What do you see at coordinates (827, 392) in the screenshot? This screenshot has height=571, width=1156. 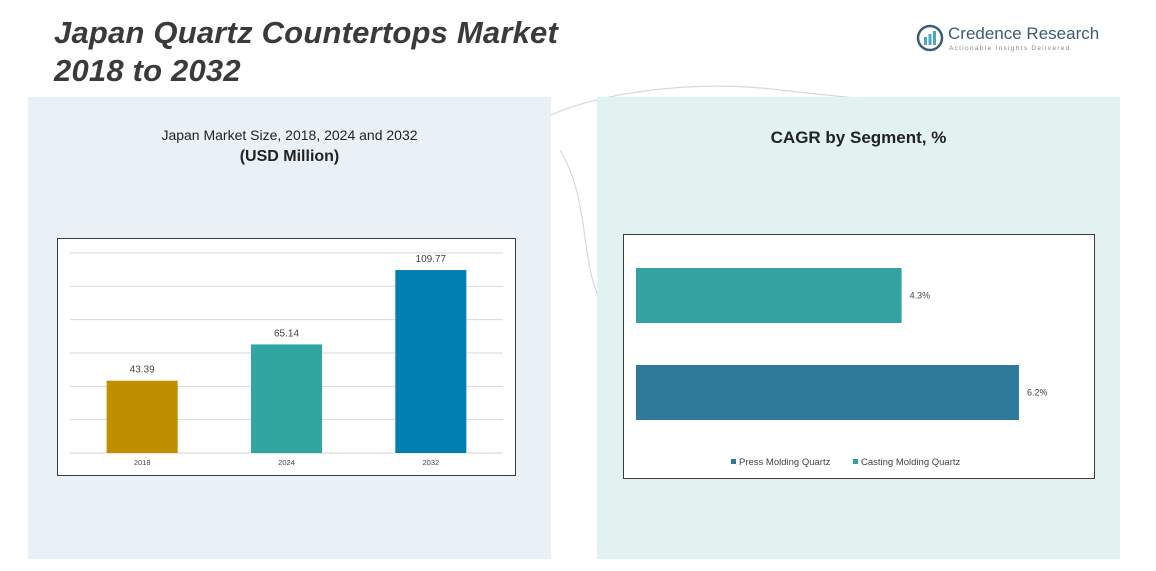 I see `bar-press-molding-quartz` at bounding box center [827, 392].